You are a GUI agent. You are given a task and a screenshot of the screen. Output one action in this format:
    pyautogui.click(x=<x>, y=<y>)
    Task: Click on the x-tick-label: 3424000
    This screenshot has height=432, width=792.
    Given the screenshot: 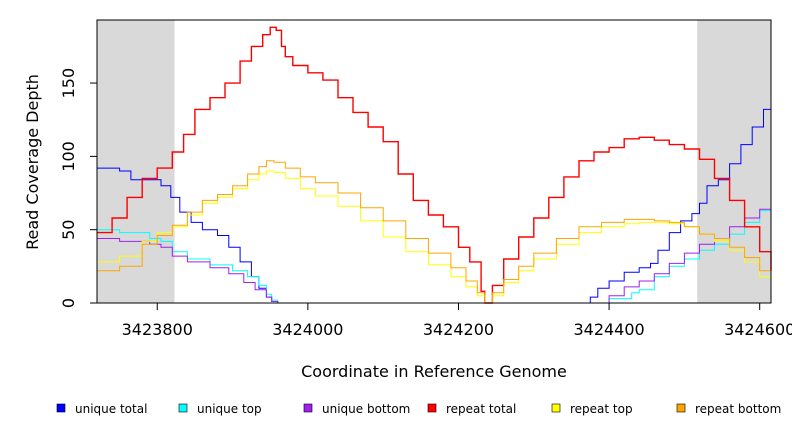 What is the action you would take?
    pyautogui.click(x=307, y=329)
    